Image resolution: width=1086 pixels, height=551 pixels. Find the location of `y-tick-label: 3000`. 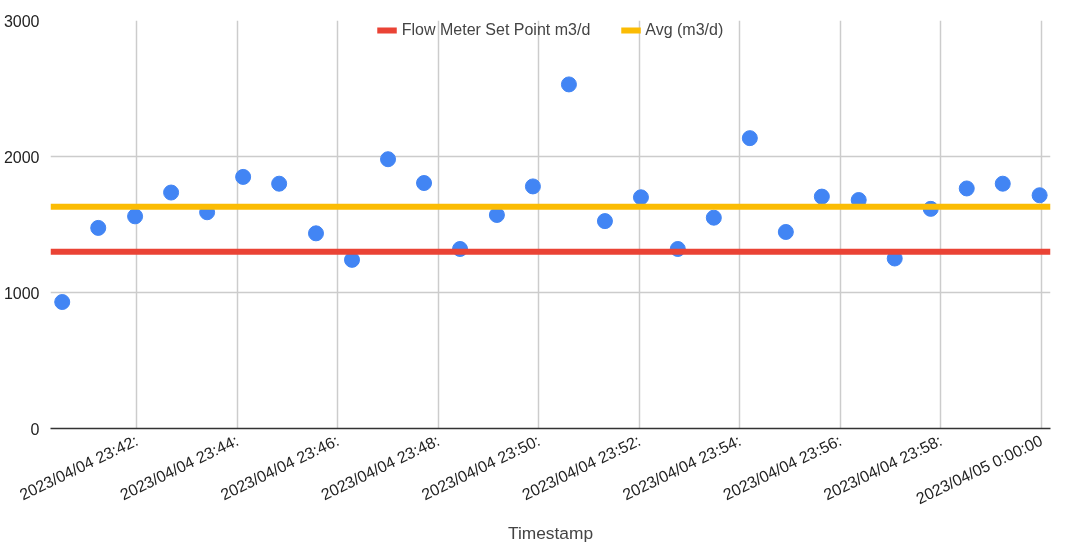

y-tick-label: 3000 is located at coordinates (21, 21).